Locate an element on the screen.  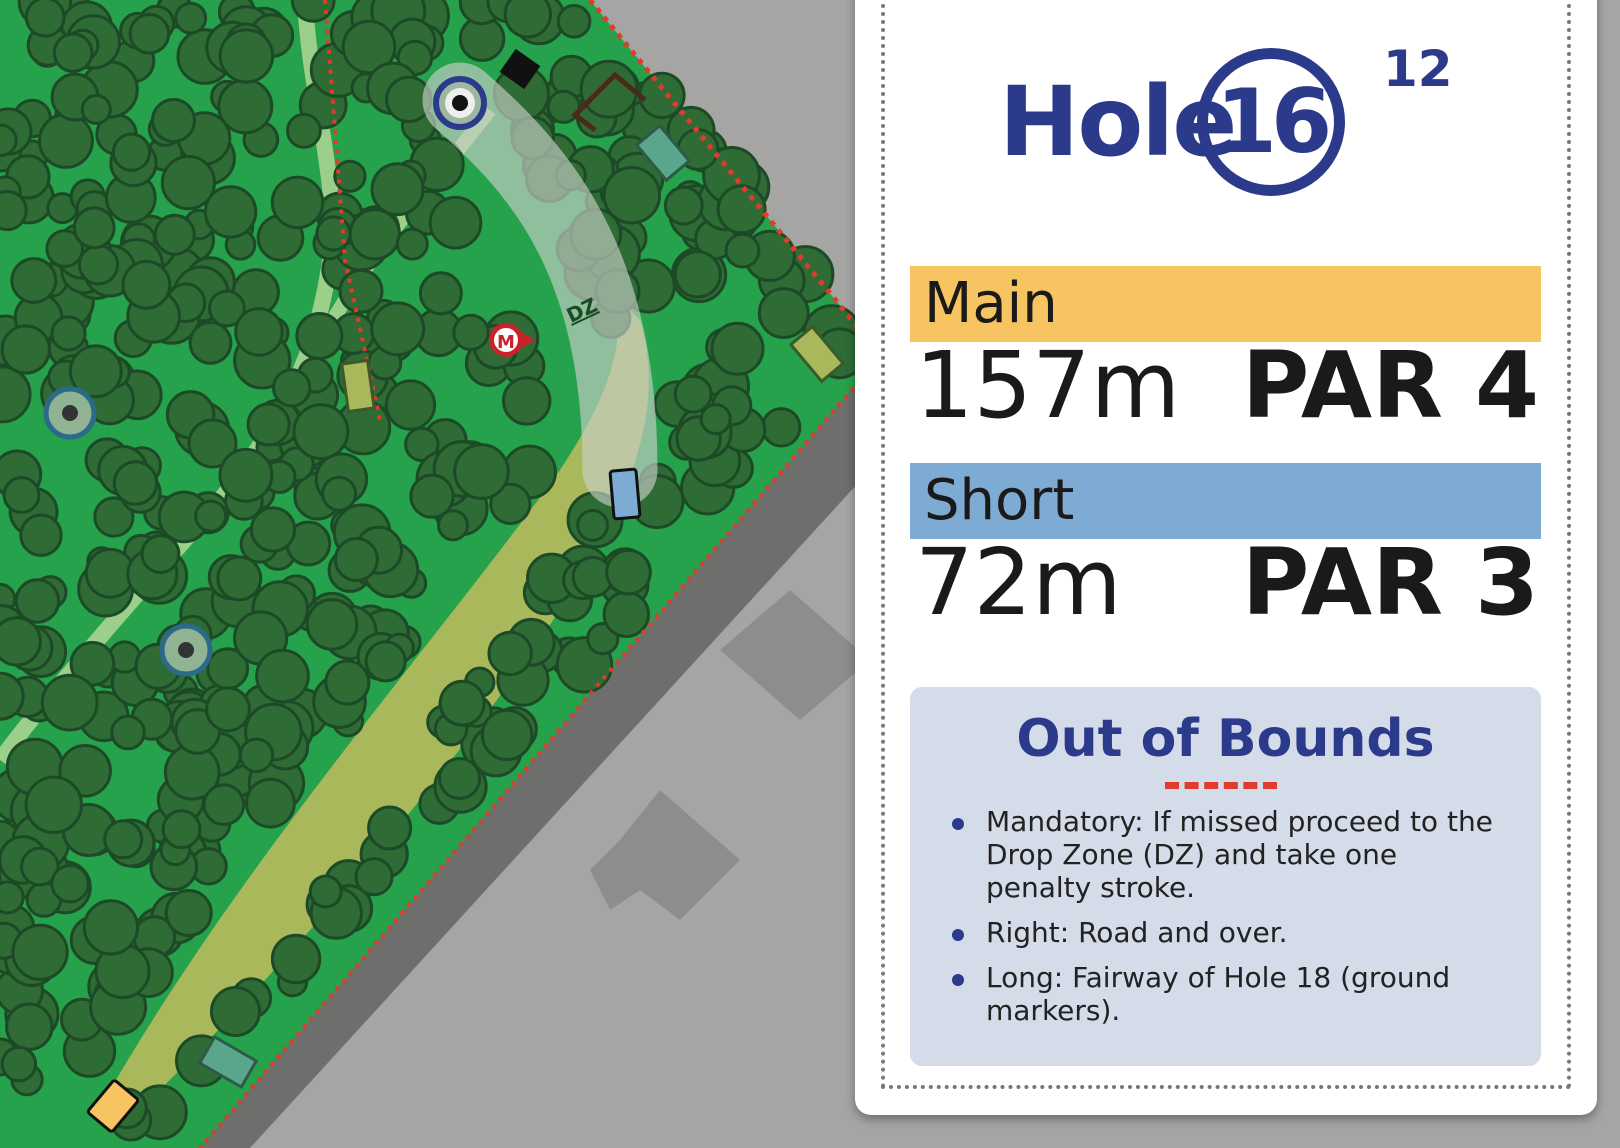
ob-line-legend-icon is located at coordinates (1221, 785).